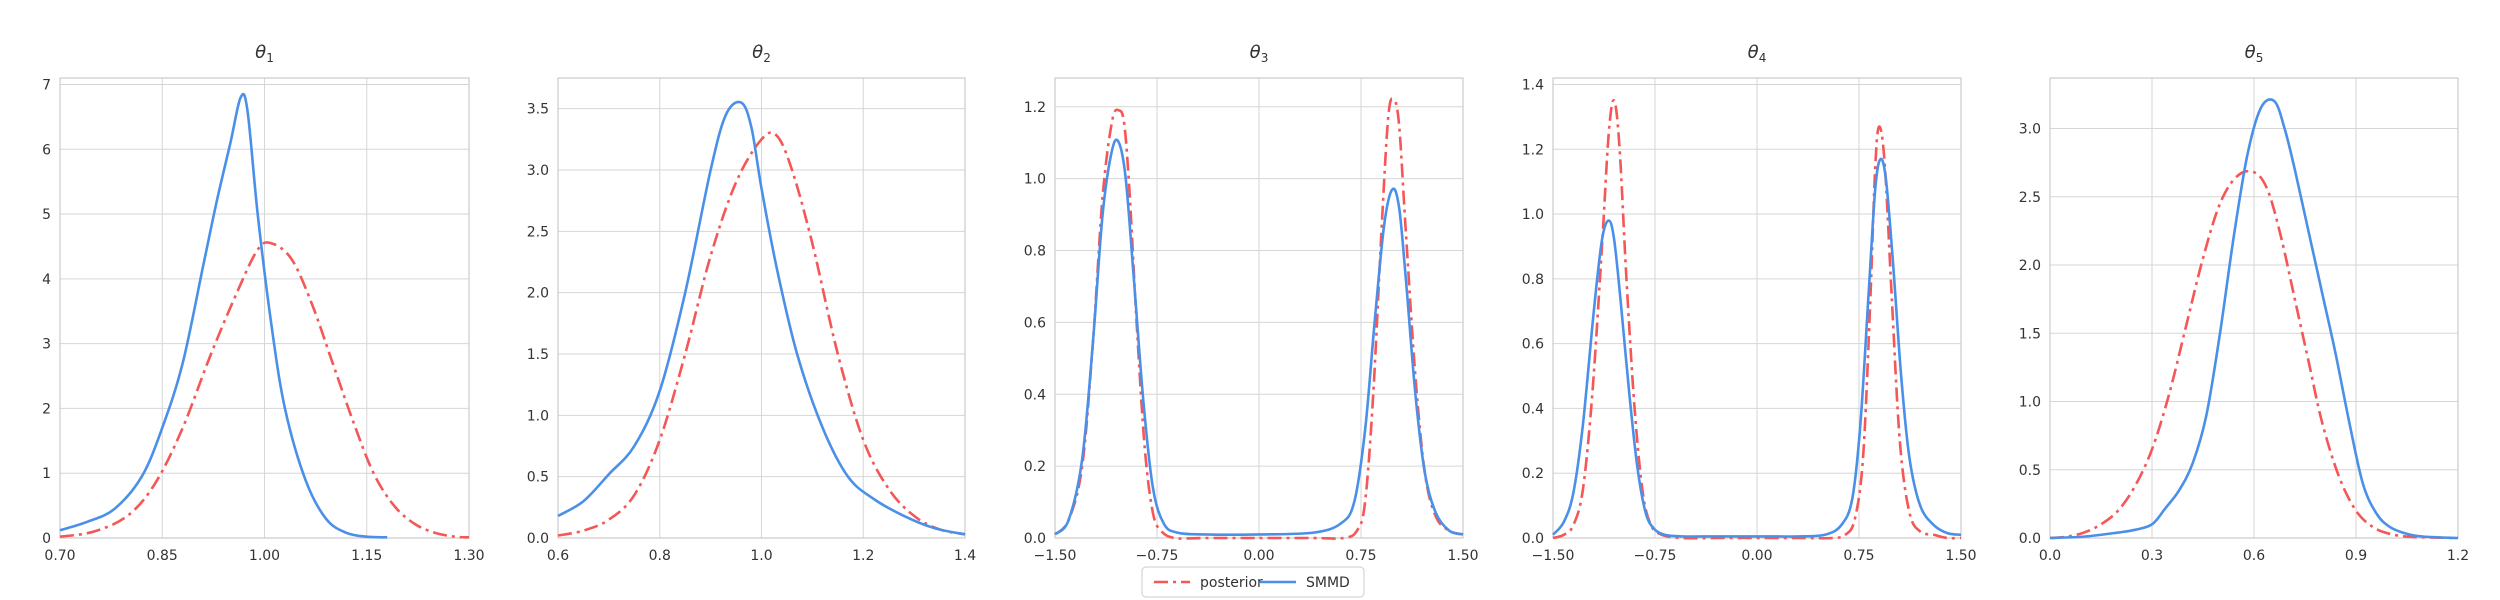  Describe the element at coordinates (1533, 85) in the screenshot. I see `y-tick-label: 1.4` at that location.